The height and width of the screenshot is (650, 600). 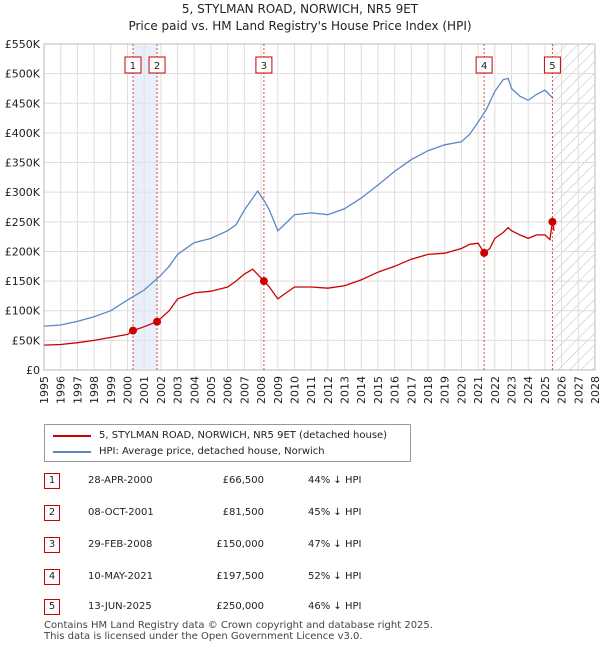 What do you see at coordinates (495, 390) in the screenshot?
I see `x-tick-label: 2022` at bounding box center [495, 390].